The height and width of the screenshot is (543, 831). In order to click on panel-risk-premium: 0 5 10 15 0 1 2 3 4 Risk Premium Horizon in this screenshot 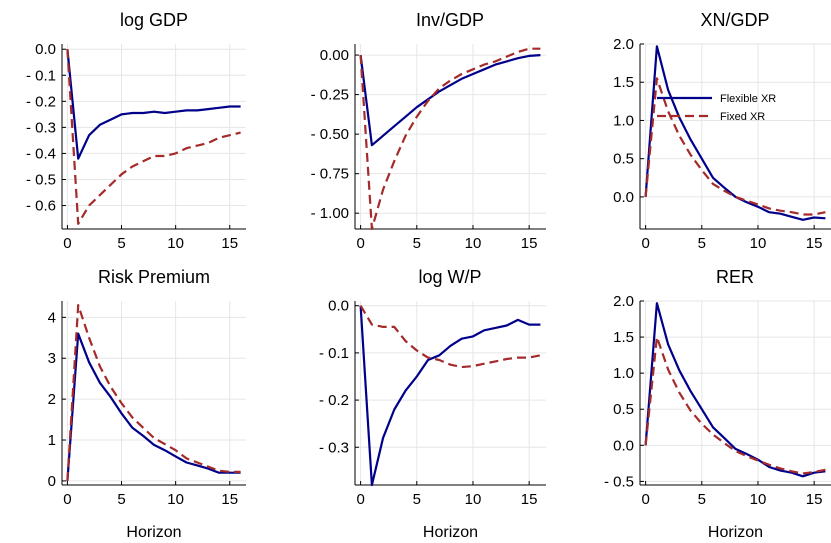, I will do `click(147, 404)`.